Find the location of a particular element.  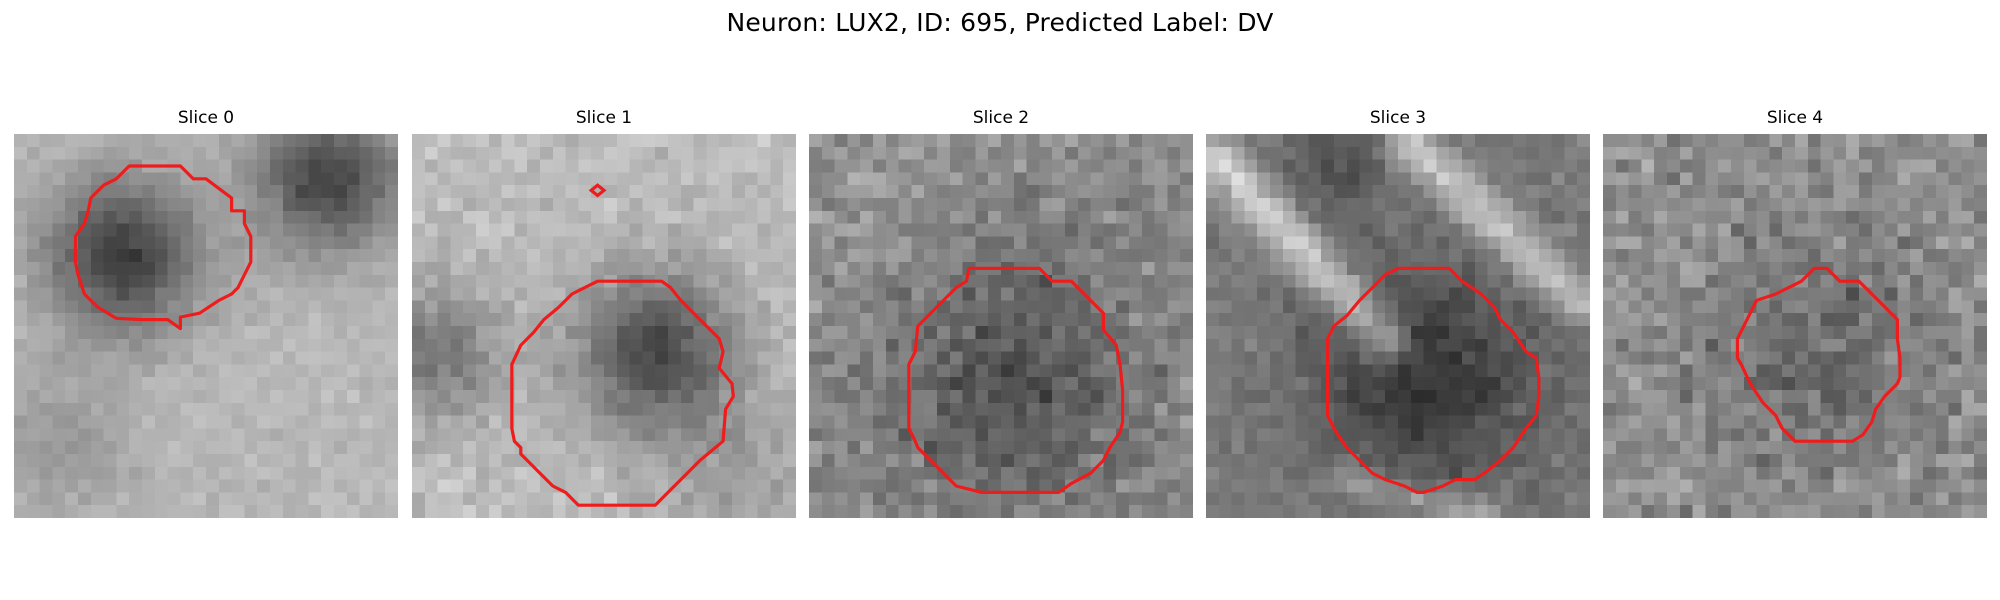

slice-panel-1: Slice 1 is located at coordinates (604, 315).